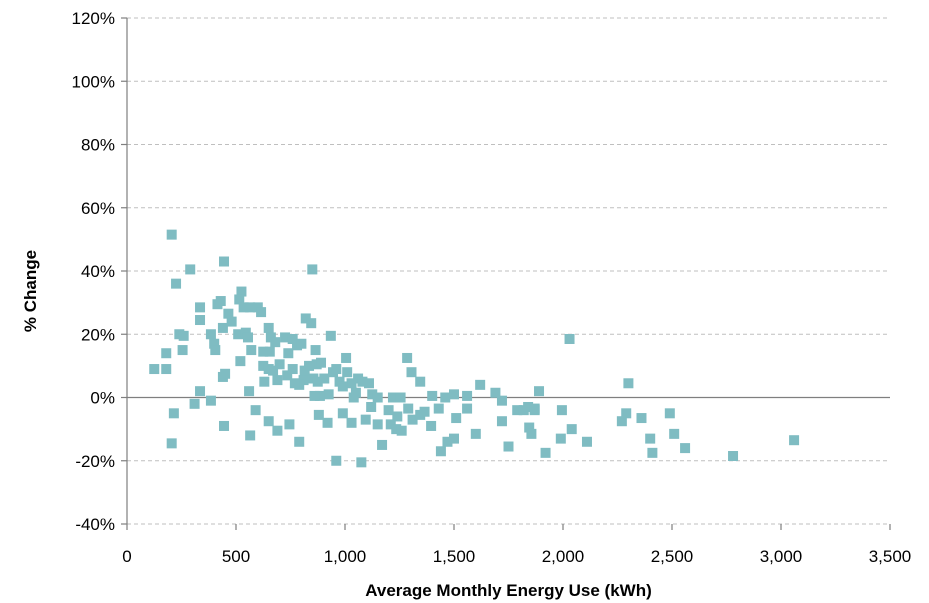 This screenshot has width=929, height=603. I want to click on x-tick-label: 3,500, so click(890, 556).